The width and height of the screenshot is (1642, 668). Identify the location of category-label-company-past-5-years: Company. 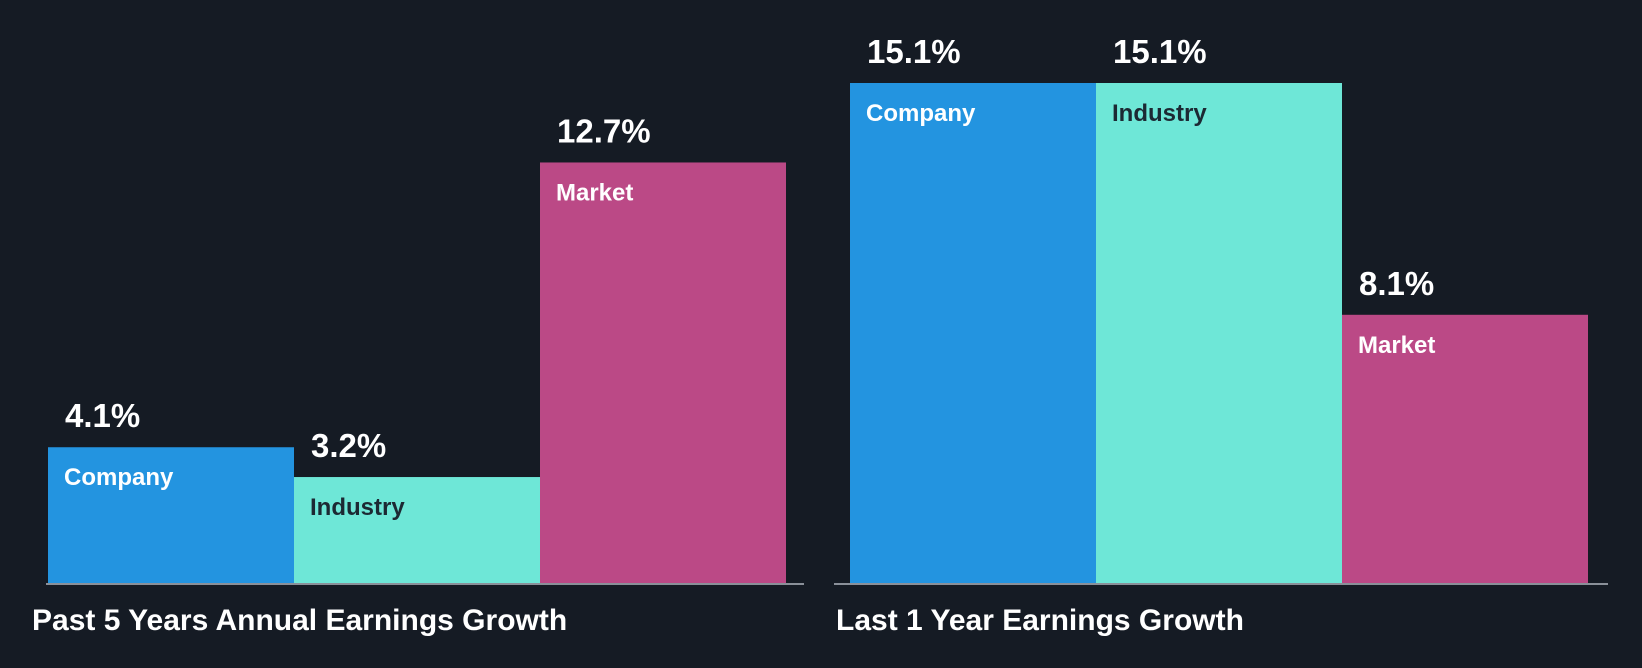
(119, 477).